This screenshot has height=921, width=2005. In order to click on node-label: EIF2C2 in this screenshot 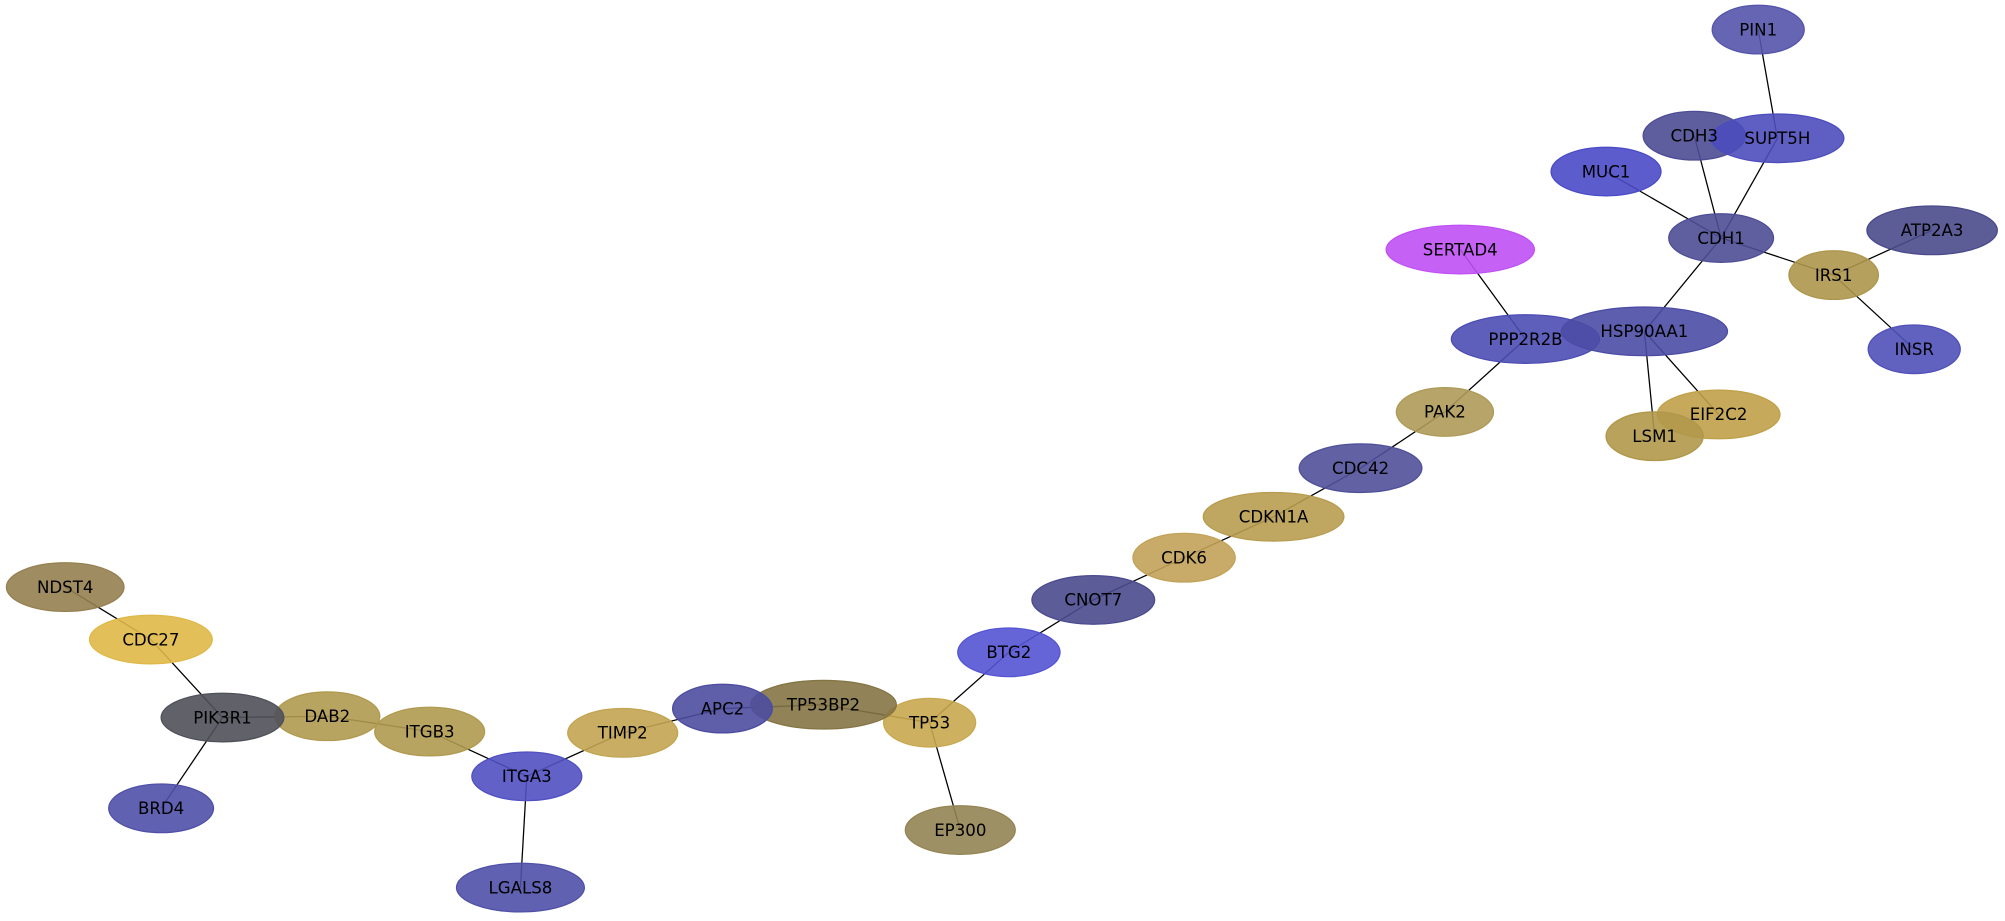, I will do `click(1719, 414)`.